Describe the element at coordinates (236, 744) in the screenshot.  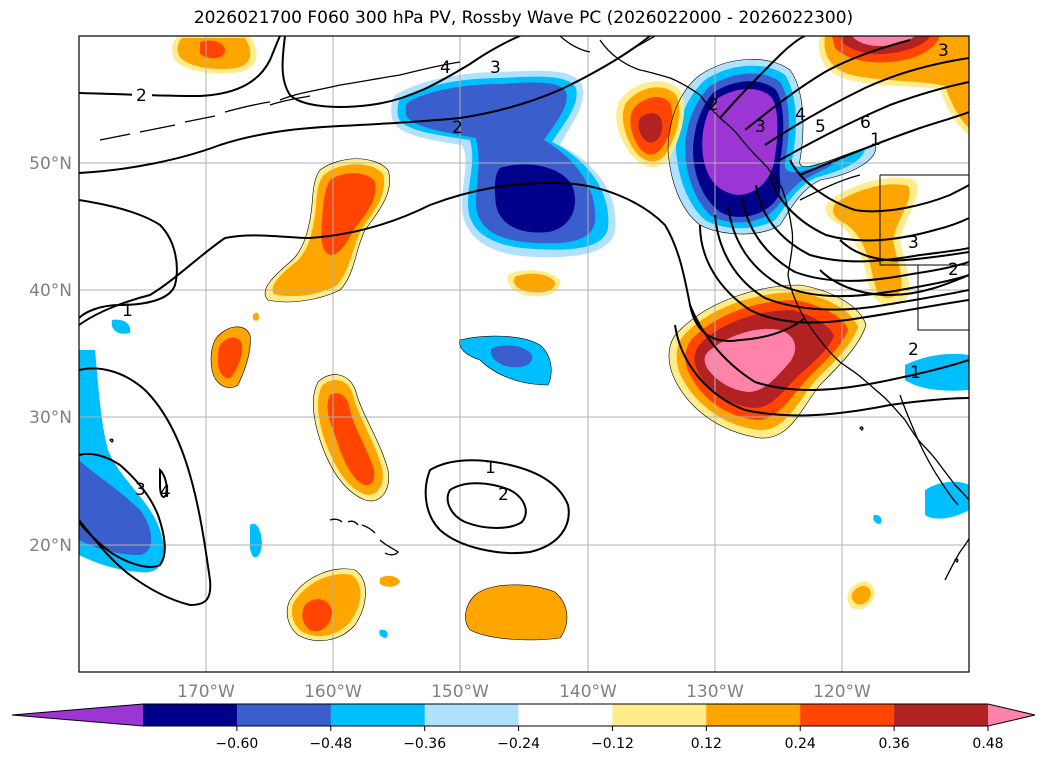
I see `colorbar-tick-label: −0.60` at that location.